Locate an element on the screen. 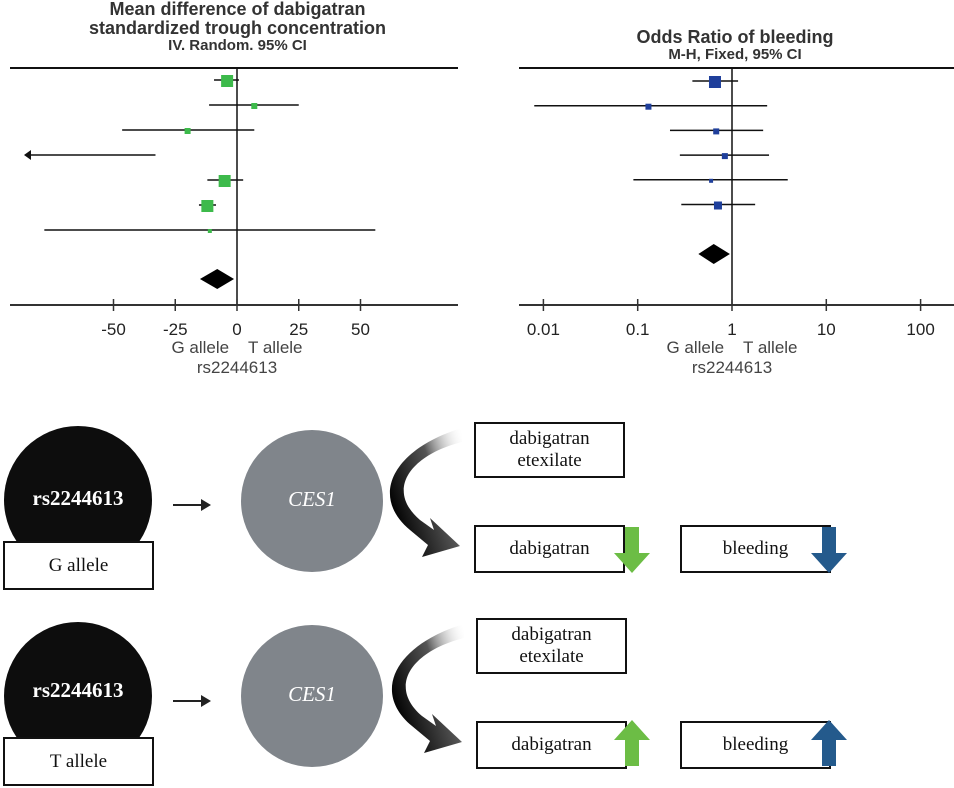 The image size is (954, 788). chart-left-xlabel: G allele T allele rs2244613 is located at coordinates (237, 358).